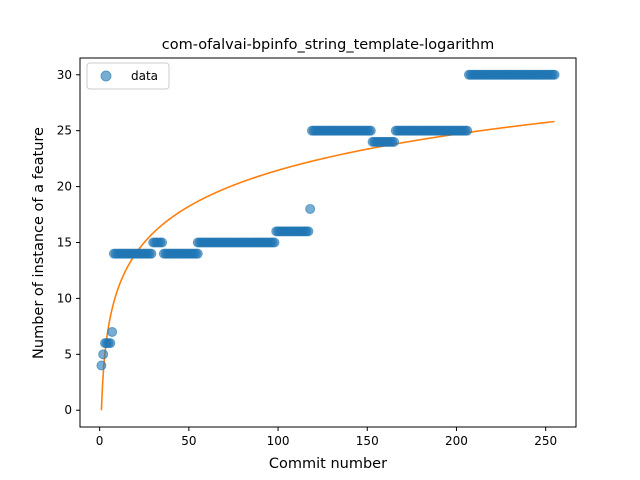  I want to click on legend-label: data, so click(144, 76).